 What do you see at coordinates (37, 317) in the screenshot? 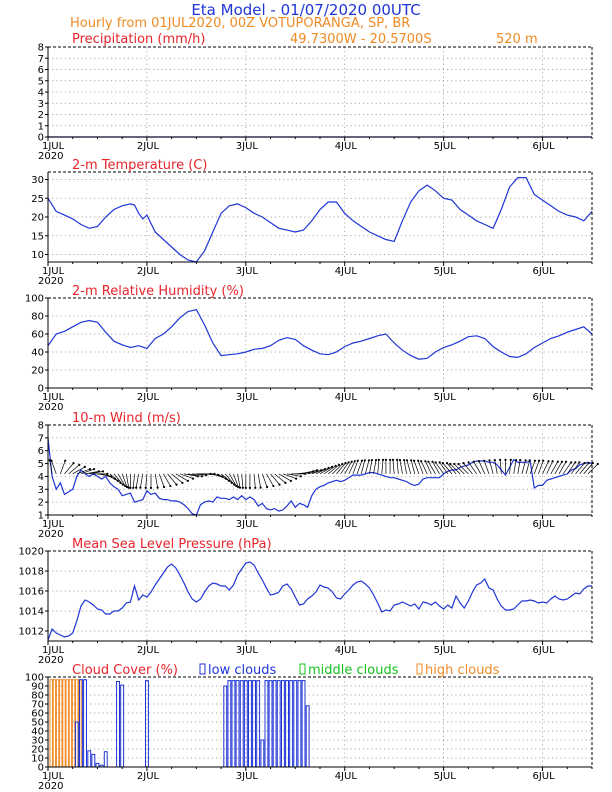
I see `y-tick-label: 80` at bounding box center [37, 317].